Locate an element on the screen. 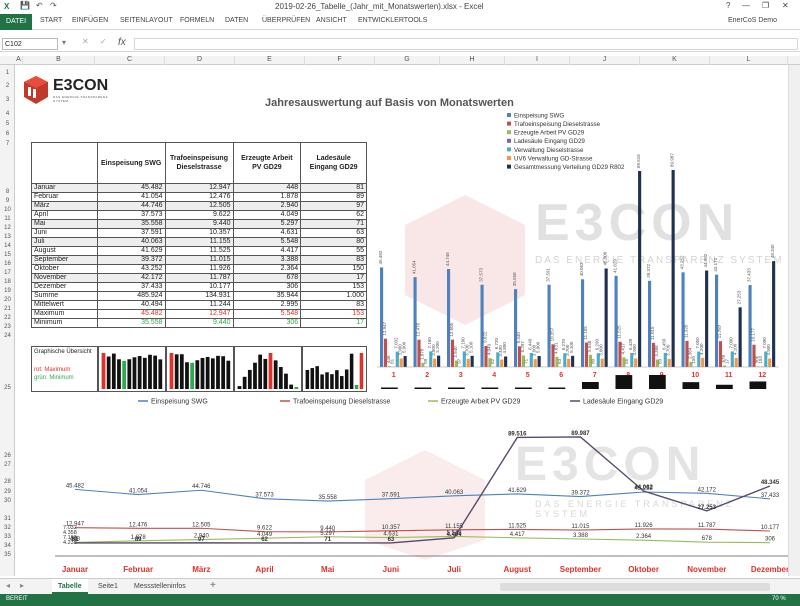 Image resolution: width=800 pixels, height=606 pixels. file-tab: DATEI is located at coordinates (16, 22).